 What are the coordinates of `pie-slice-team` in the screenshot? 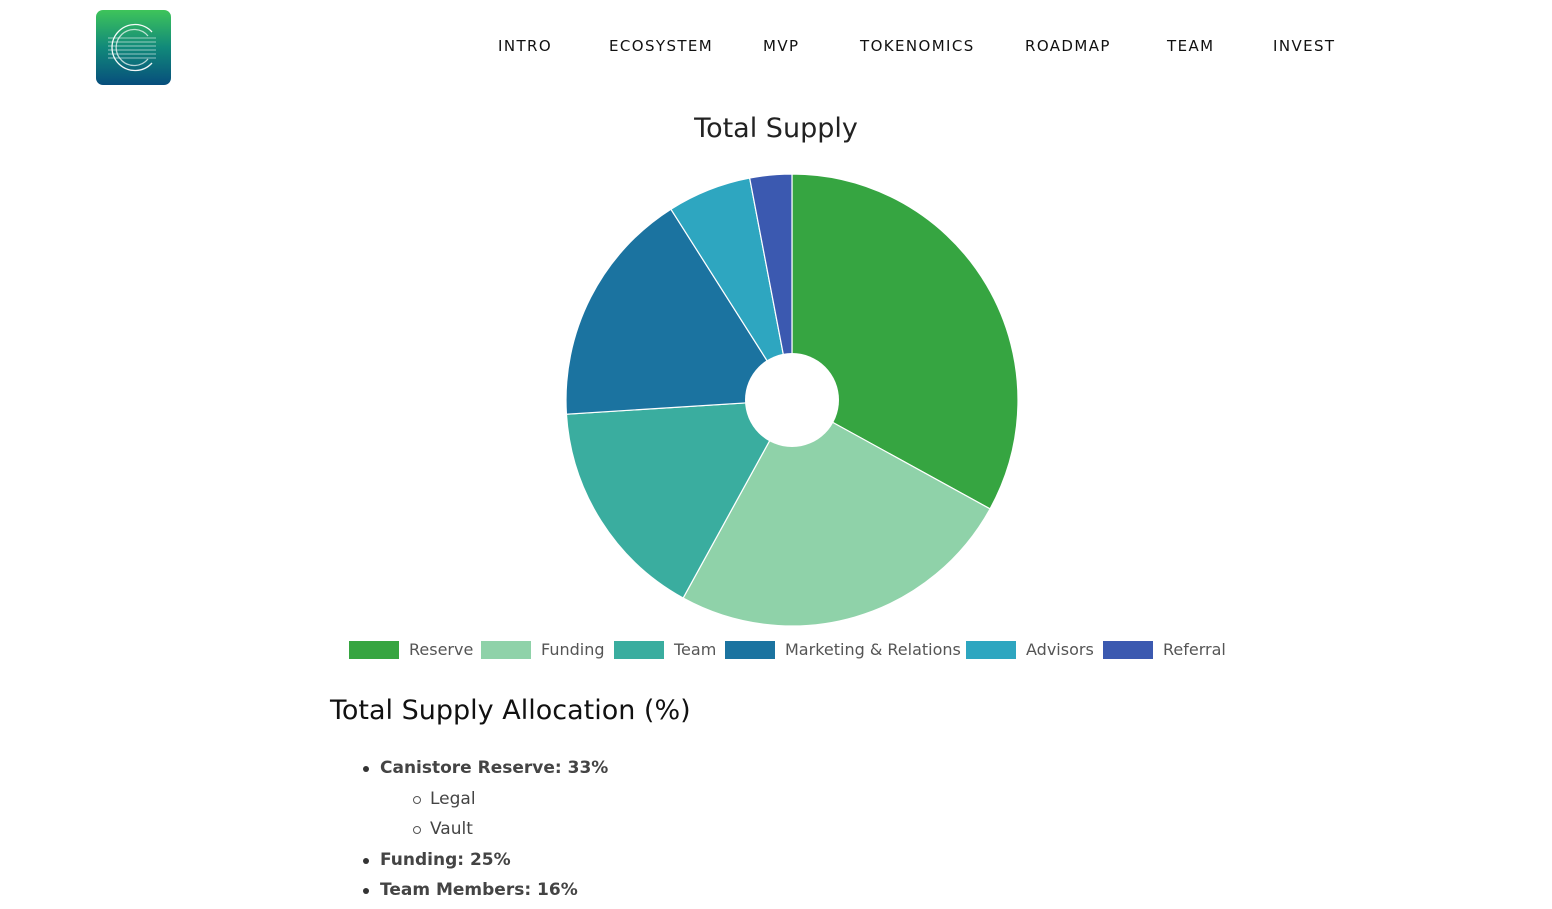 It's located at (679, 499).